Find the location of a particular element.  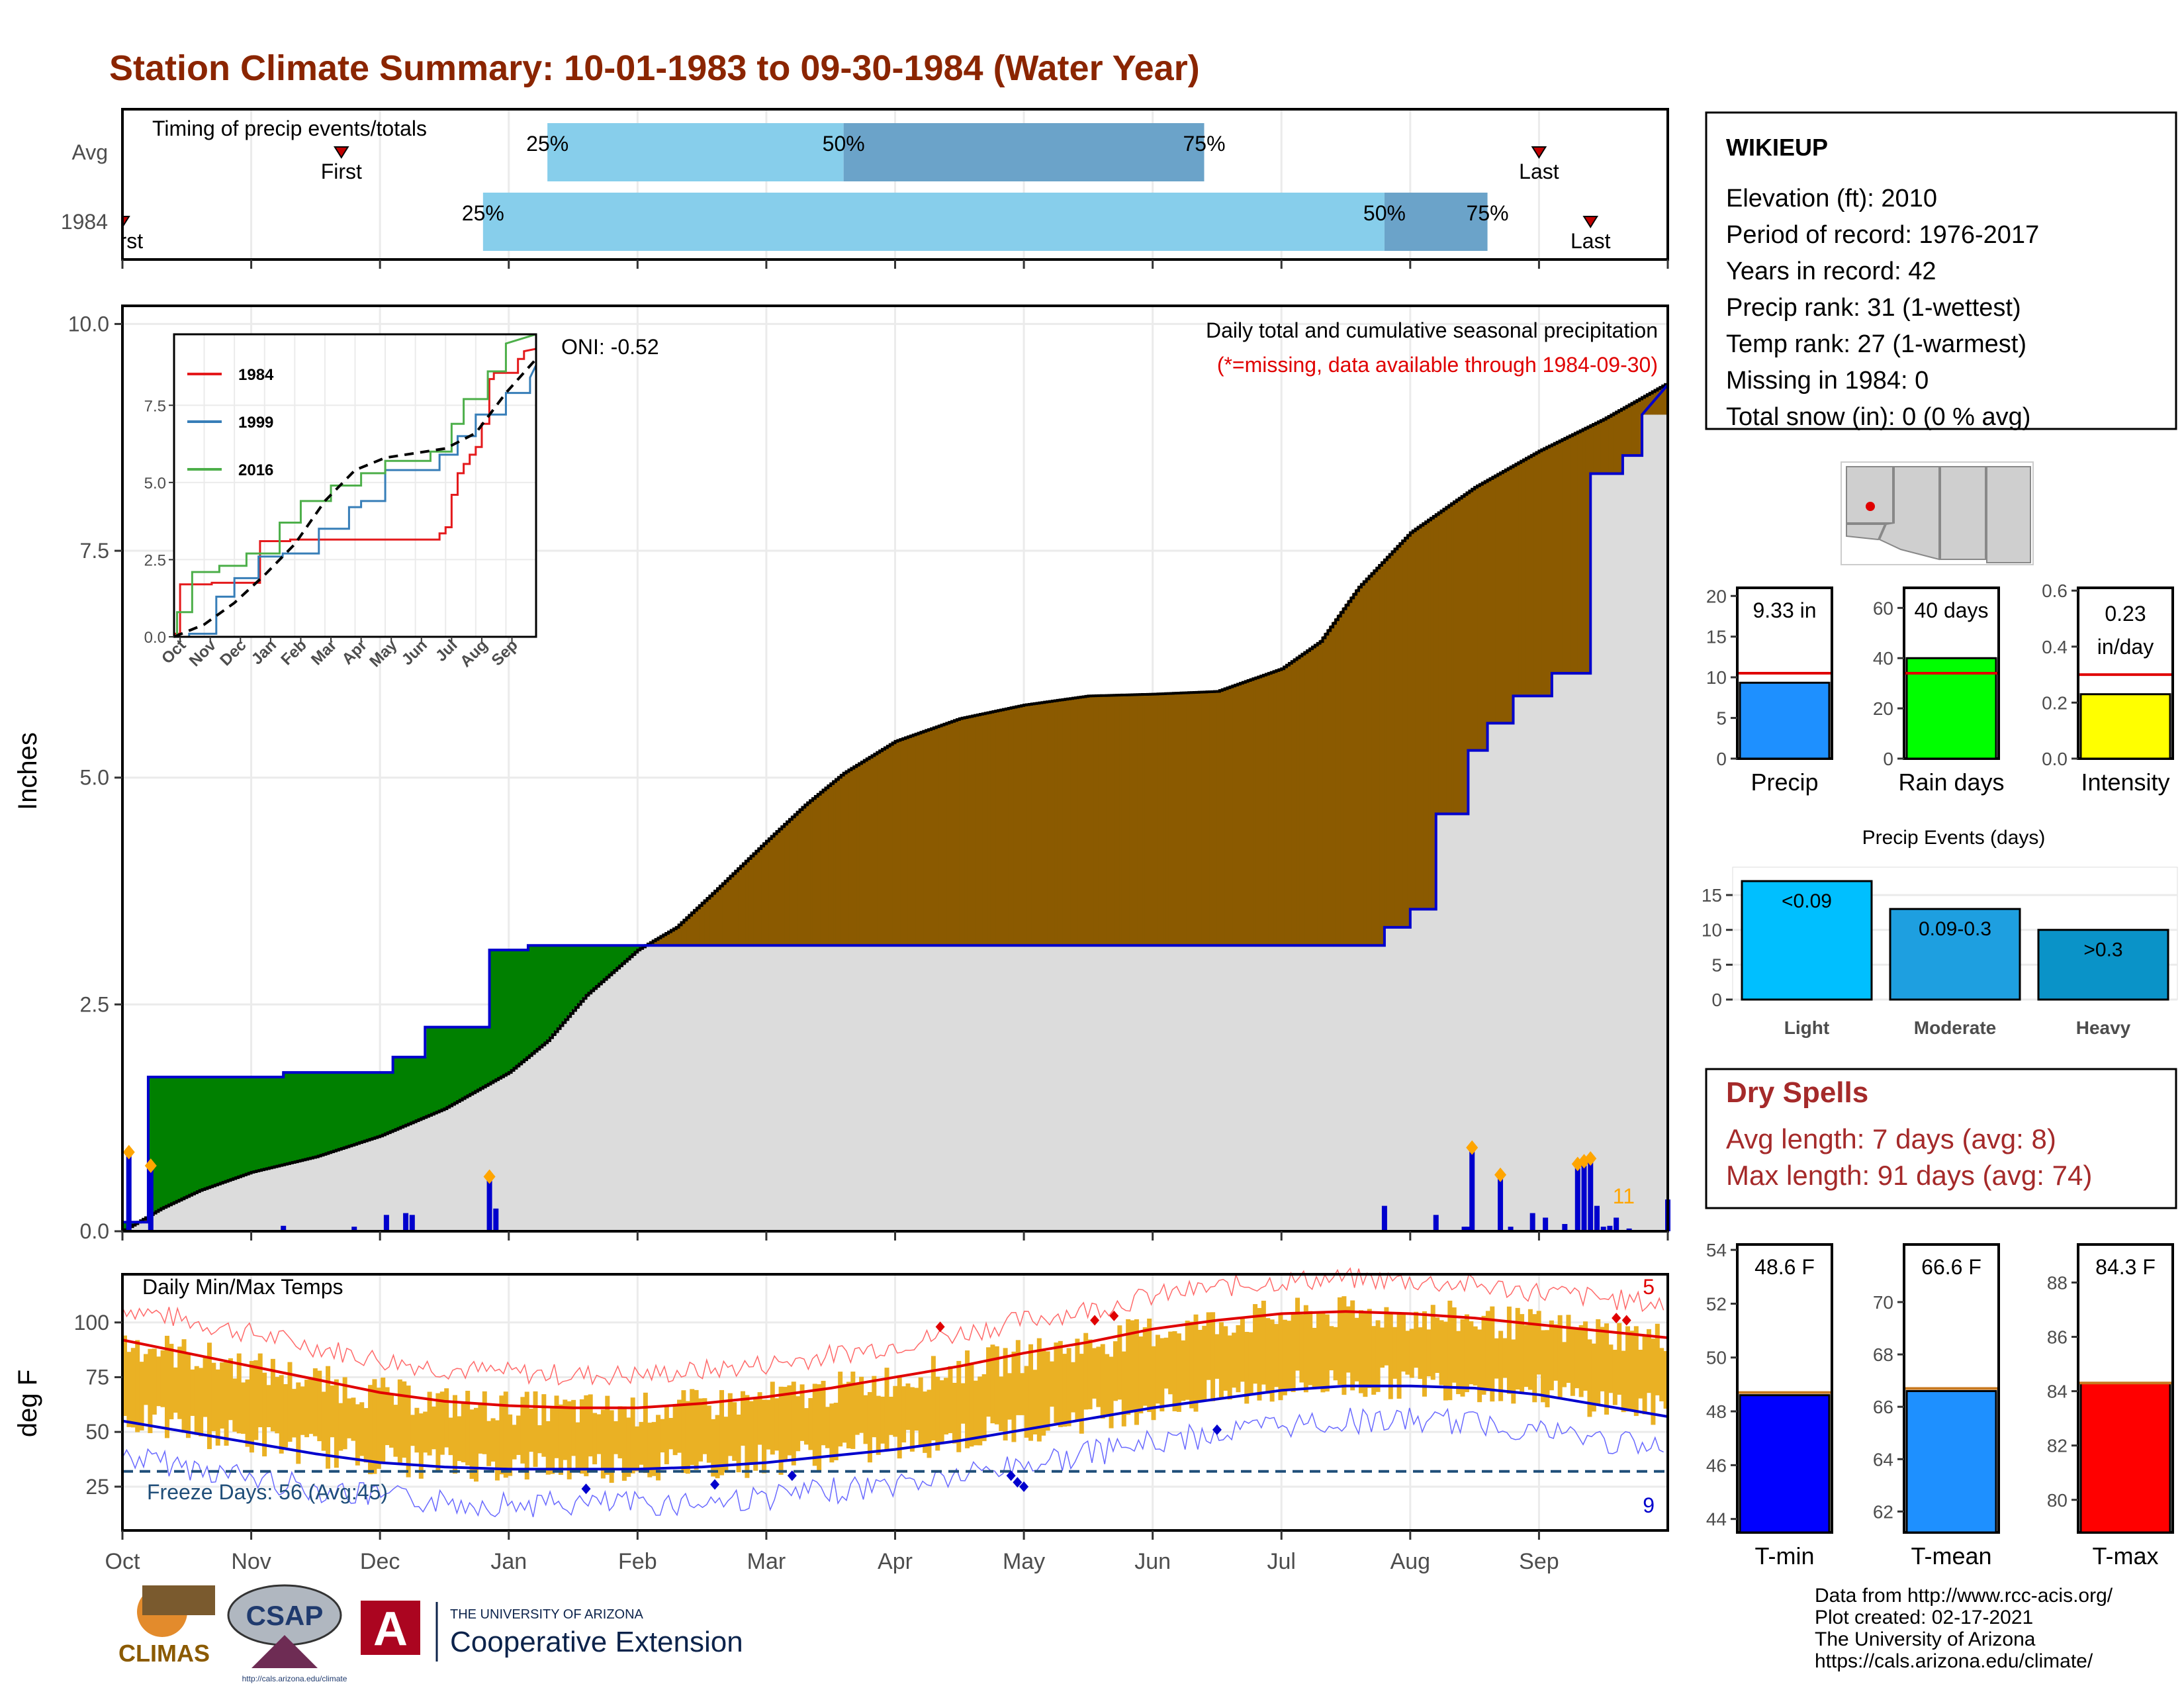

small-ytick-label: 66 is located at coordinates (1883, 1407).